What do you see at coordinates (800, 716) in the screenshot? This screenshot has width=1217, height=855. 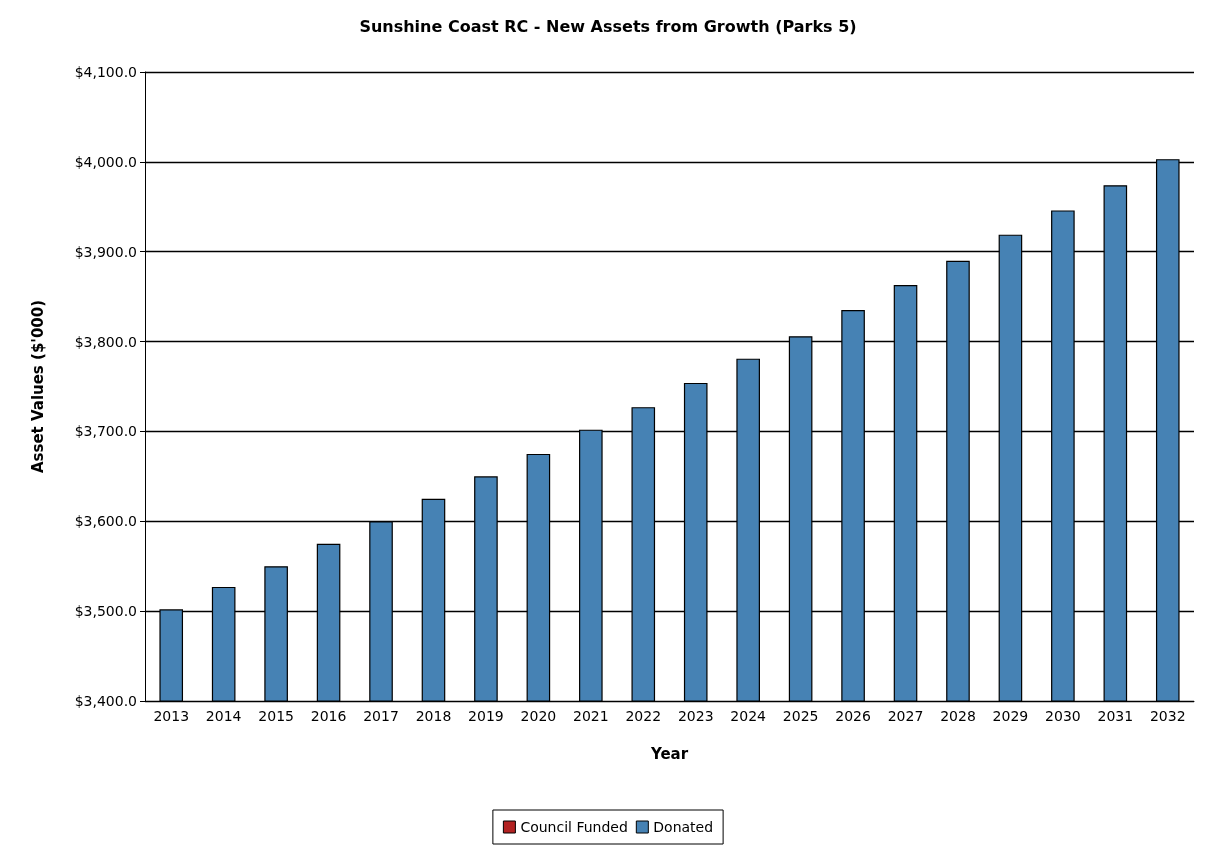 I see `x-tick-label: 2025` at bounding box center [800, 716].